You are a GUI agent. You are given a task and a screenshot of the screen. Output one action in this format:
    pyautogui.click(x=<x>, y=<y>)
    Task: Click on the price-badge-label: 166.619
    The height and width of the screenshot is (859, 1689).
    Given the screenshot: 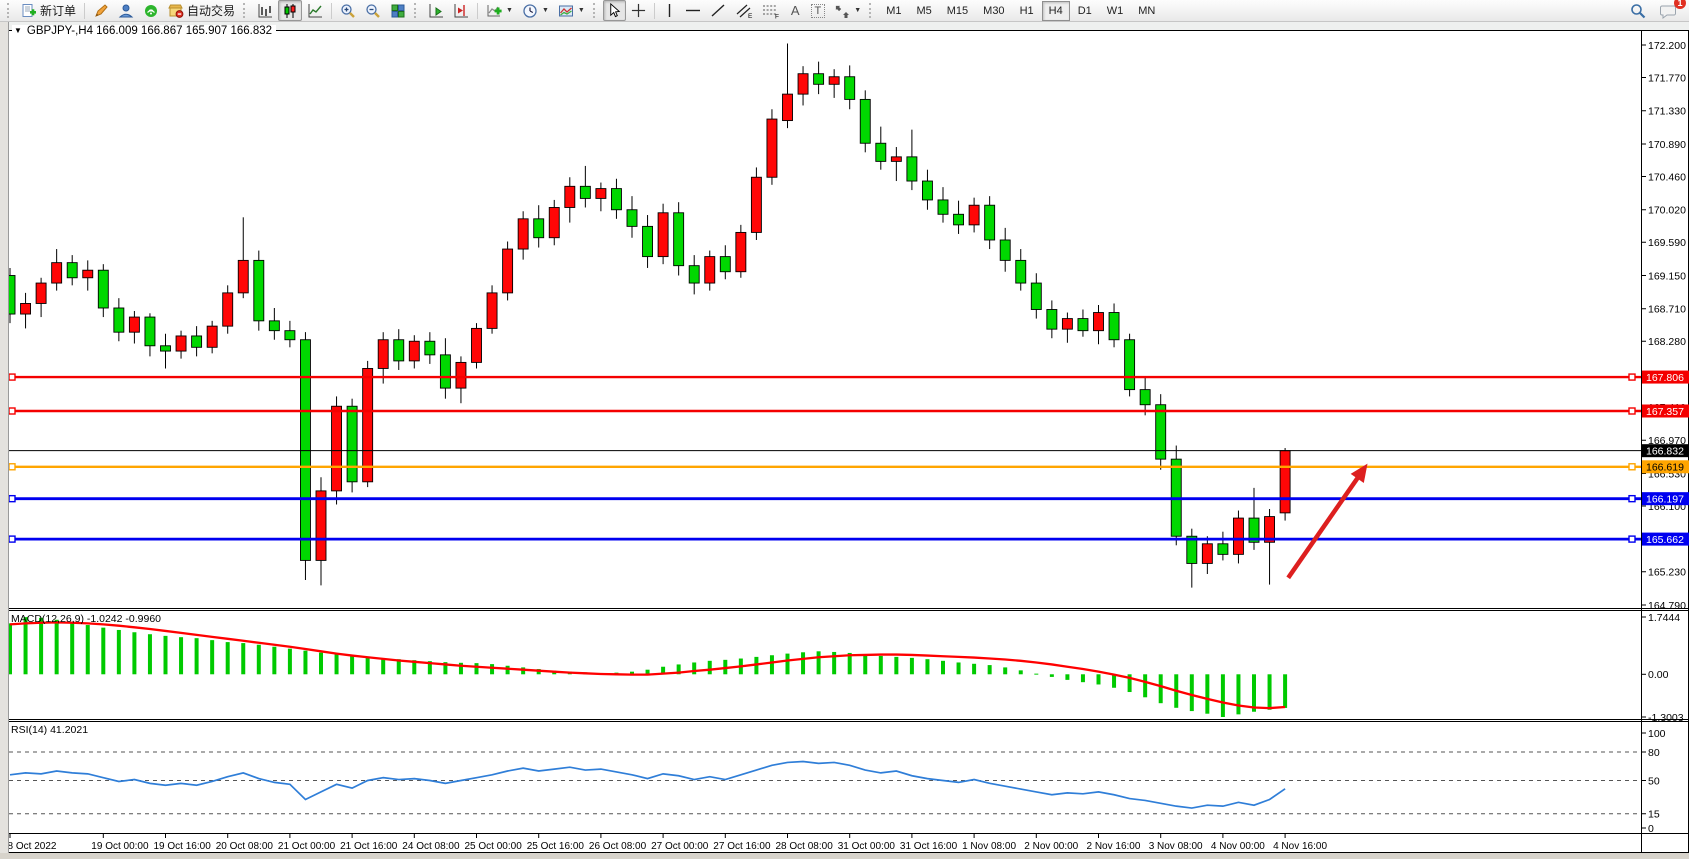 What is the action you would take?
    pyautogui.click(x=1665, y=468)
    